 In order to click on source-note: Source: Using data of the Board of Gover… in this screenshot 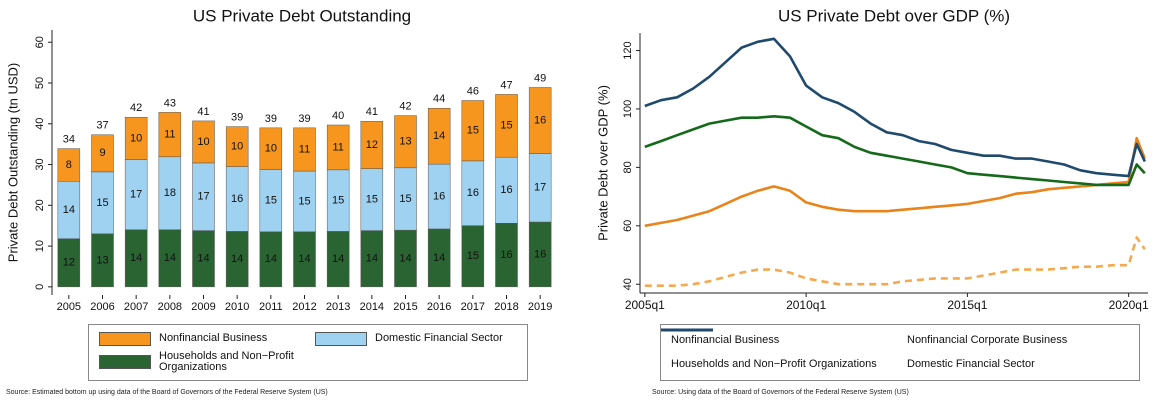, I will do `click(780, 392)`.